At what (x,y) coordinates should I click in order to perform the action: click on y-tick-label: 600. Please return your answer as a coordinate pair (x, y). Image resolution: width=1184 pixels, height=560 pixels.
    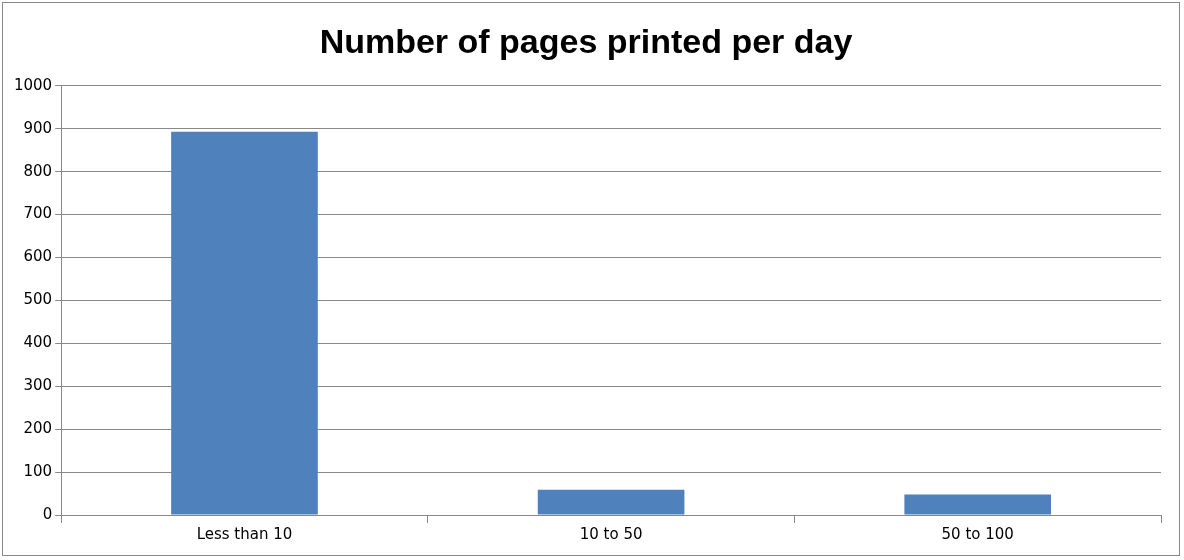
    Looking at the image, I should click on (38, 256).